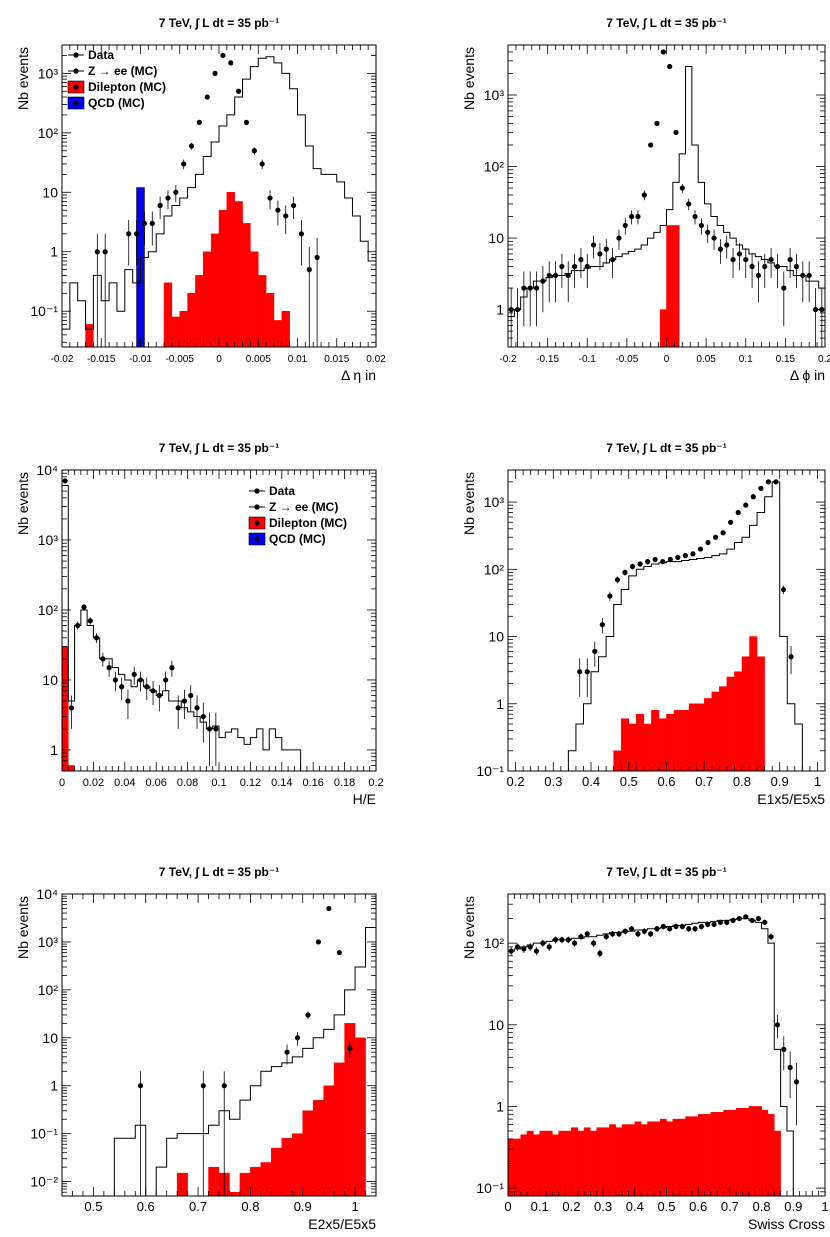  What do you see at coordinates (76, 87) in the screenshot?
I see `legend-point-marker` at bounding box center [76, 87].